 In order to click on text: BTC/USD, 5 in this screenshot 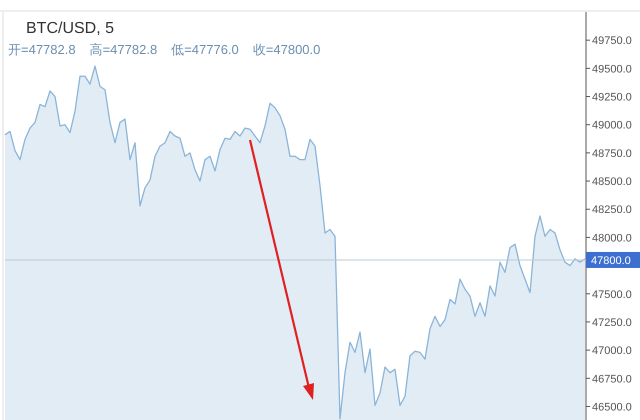, I will do `click(70, 28)`.